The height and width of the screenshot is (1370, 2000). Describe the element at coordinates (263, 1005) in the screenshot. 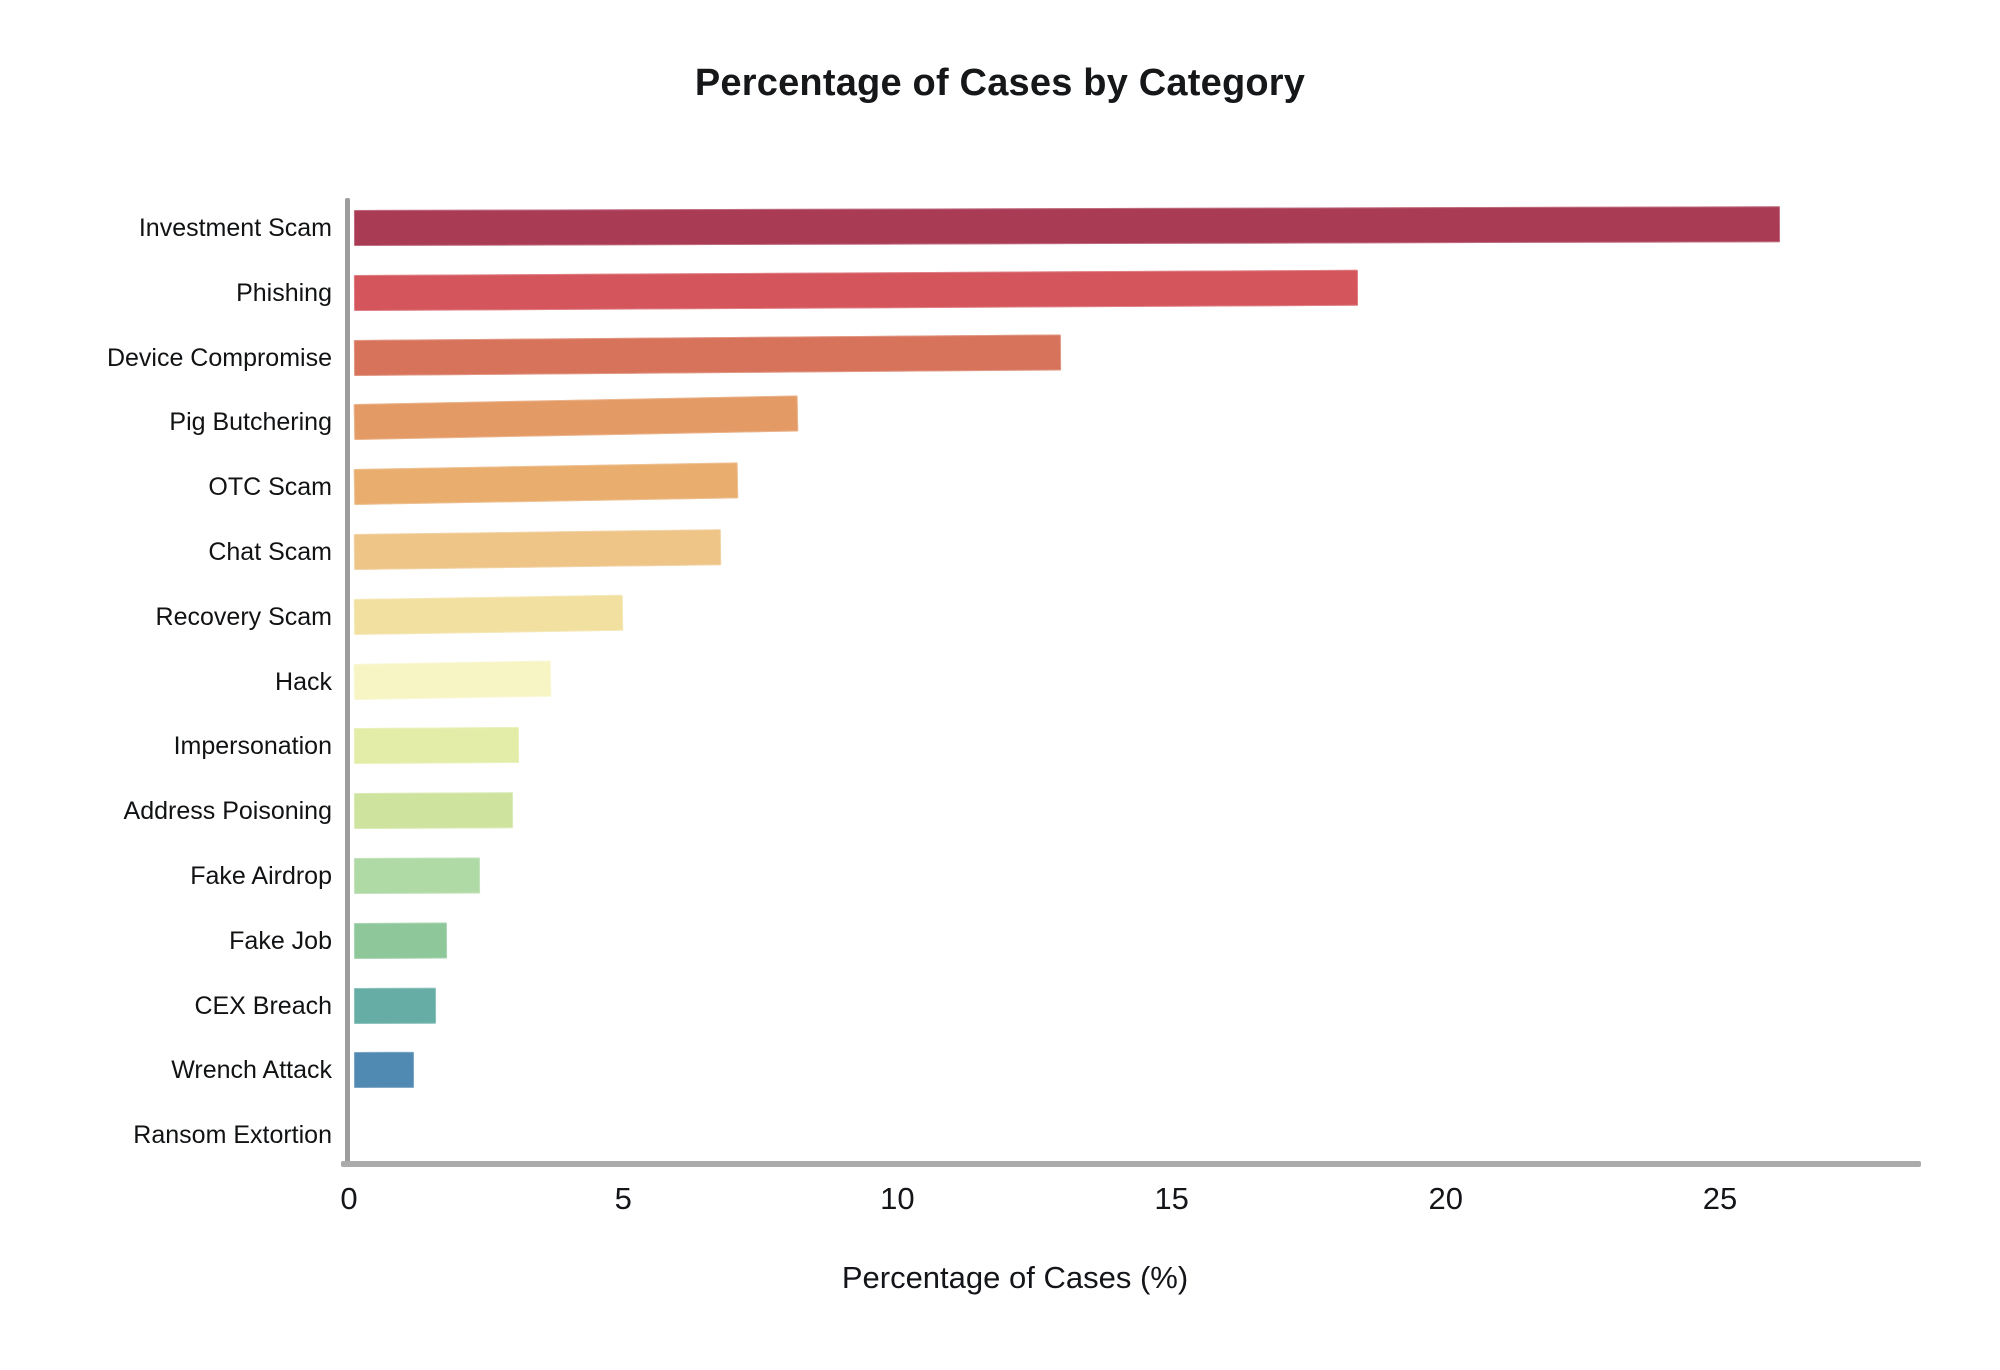

I see `category-label: CEX Breach` at that location.